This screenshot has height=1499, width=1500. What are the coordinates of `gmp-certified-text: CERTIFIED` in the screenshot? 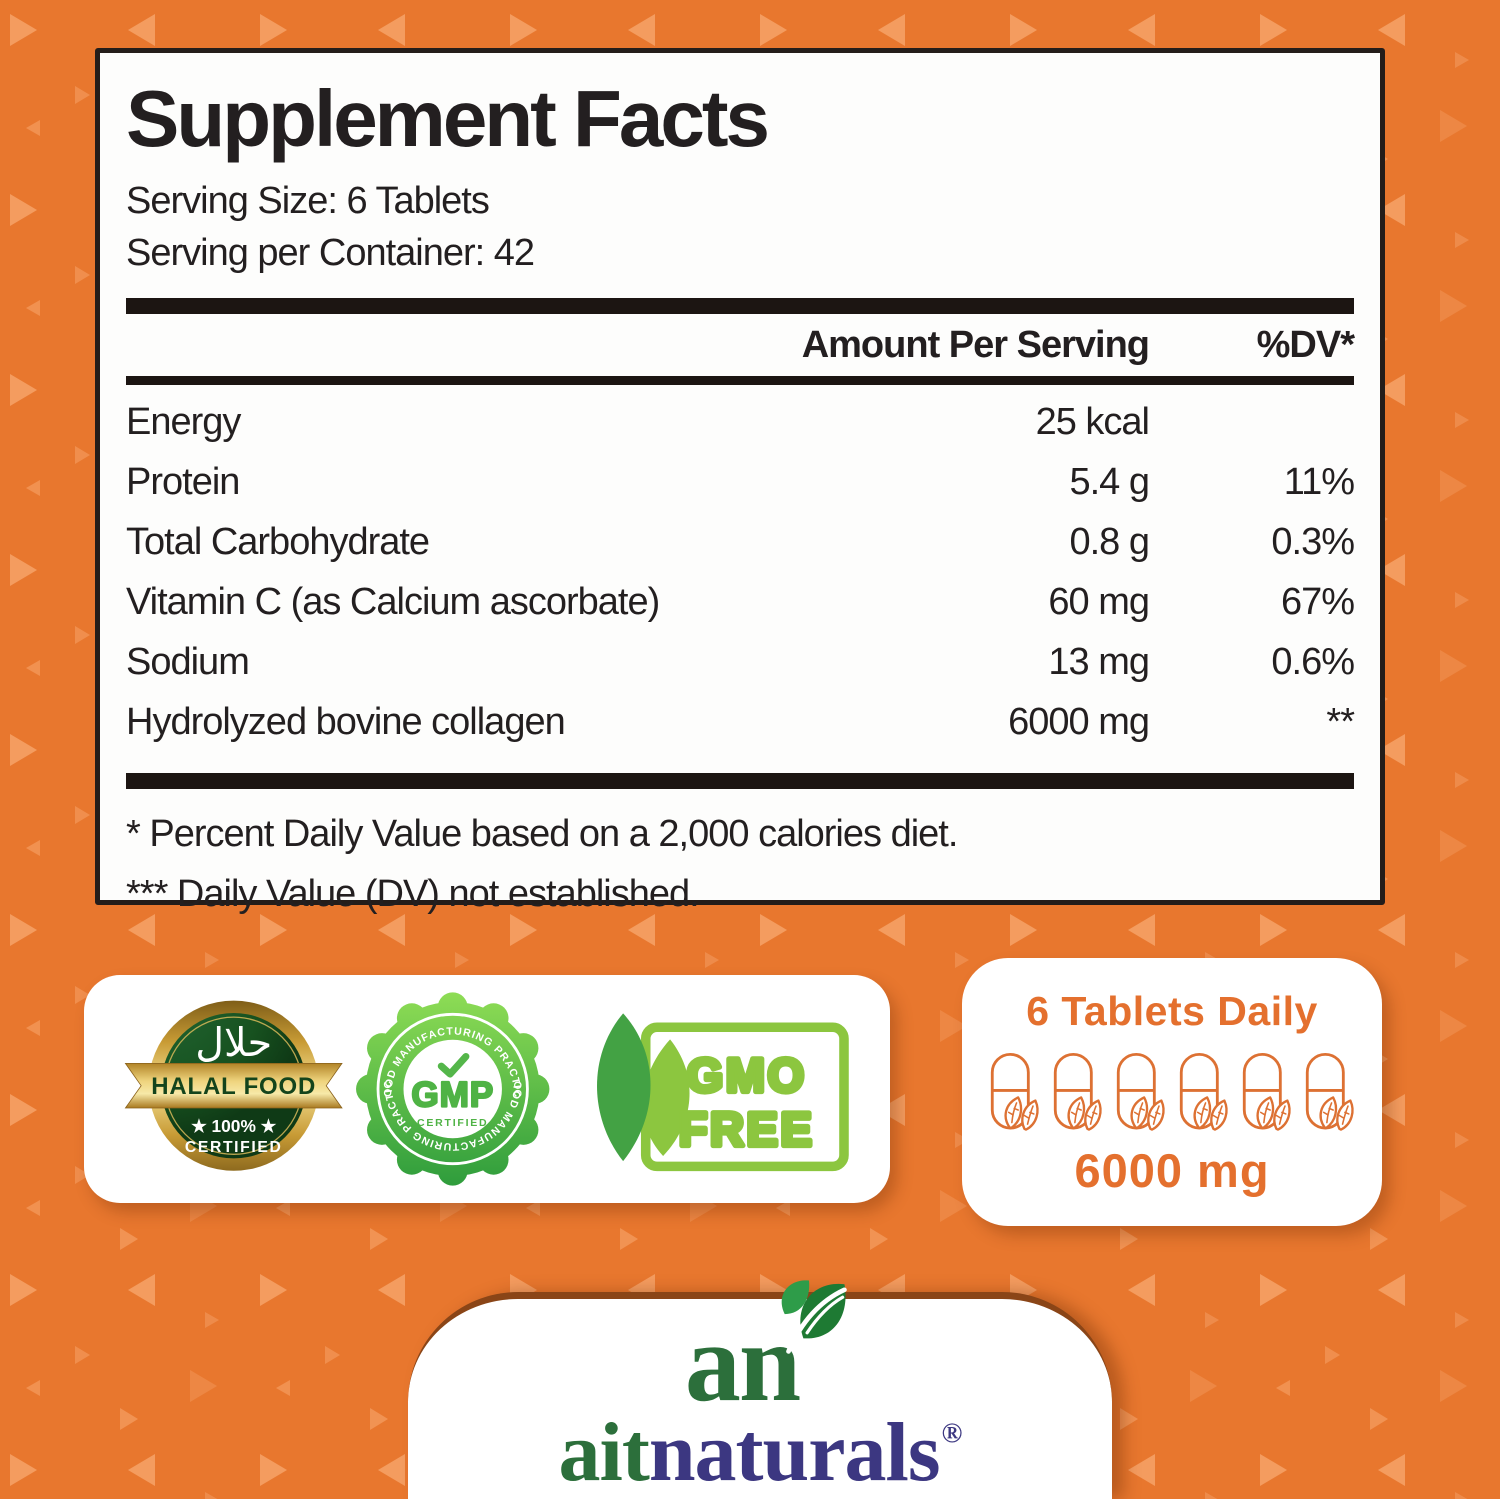 It's located at (452, 1123).